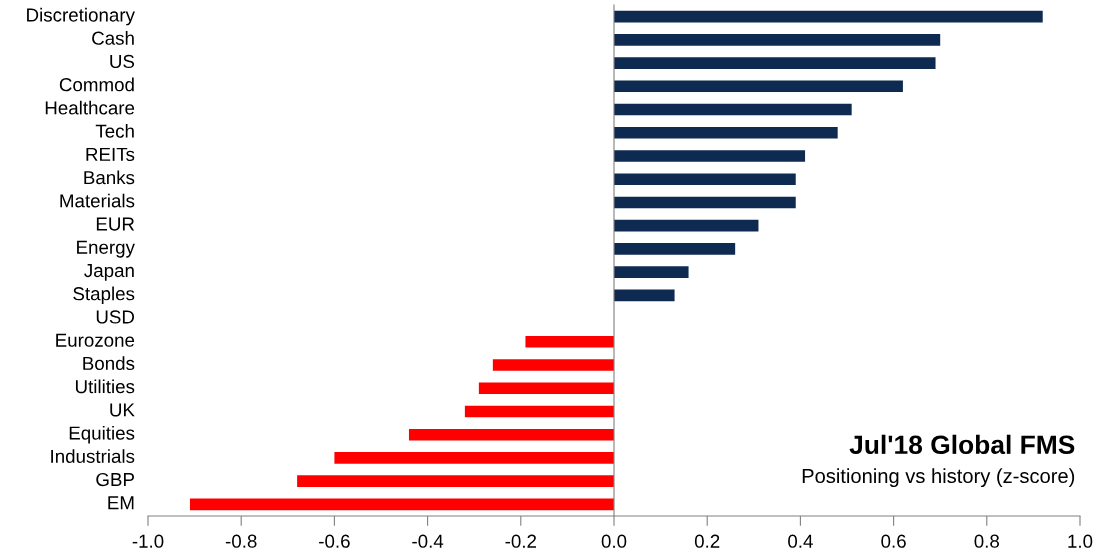 This screenshot has height=560, width=1099. Describe the element at coordinates (121, 503) in the screenshot. I see `y-tick-label: EM` at that location.